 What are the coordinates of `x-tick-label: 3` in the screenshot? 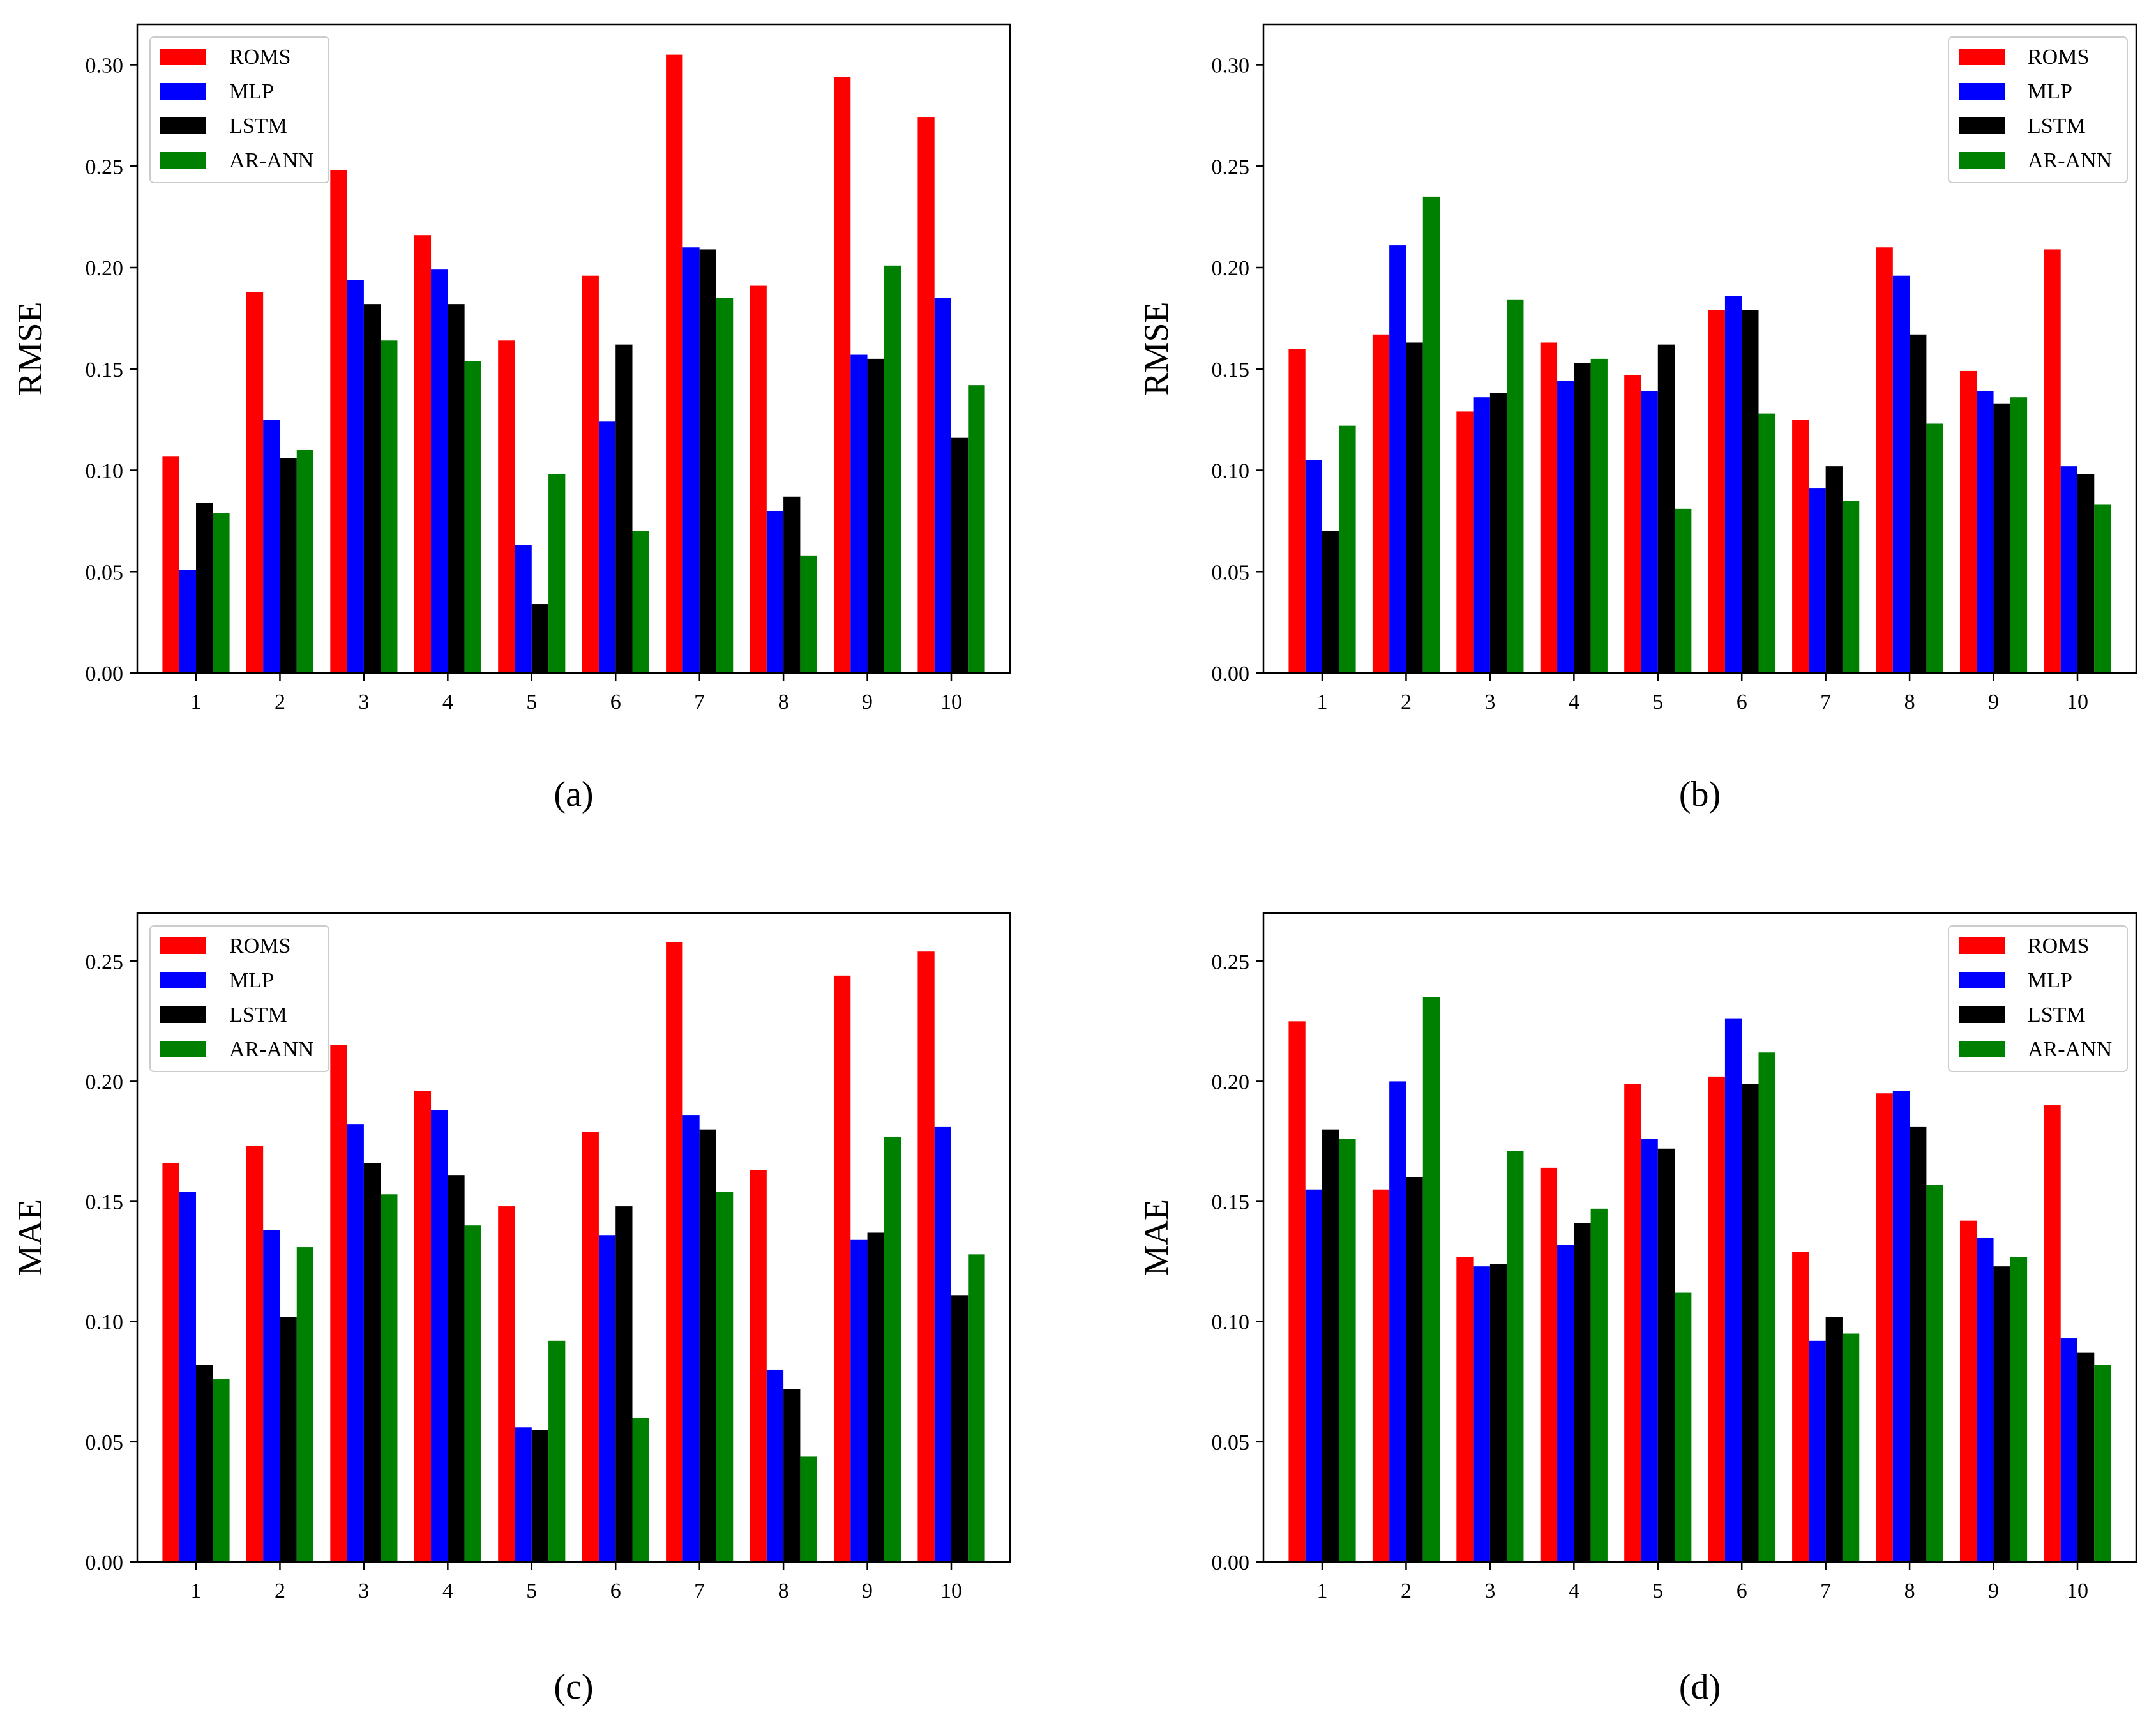 It's located at (1489, 702).